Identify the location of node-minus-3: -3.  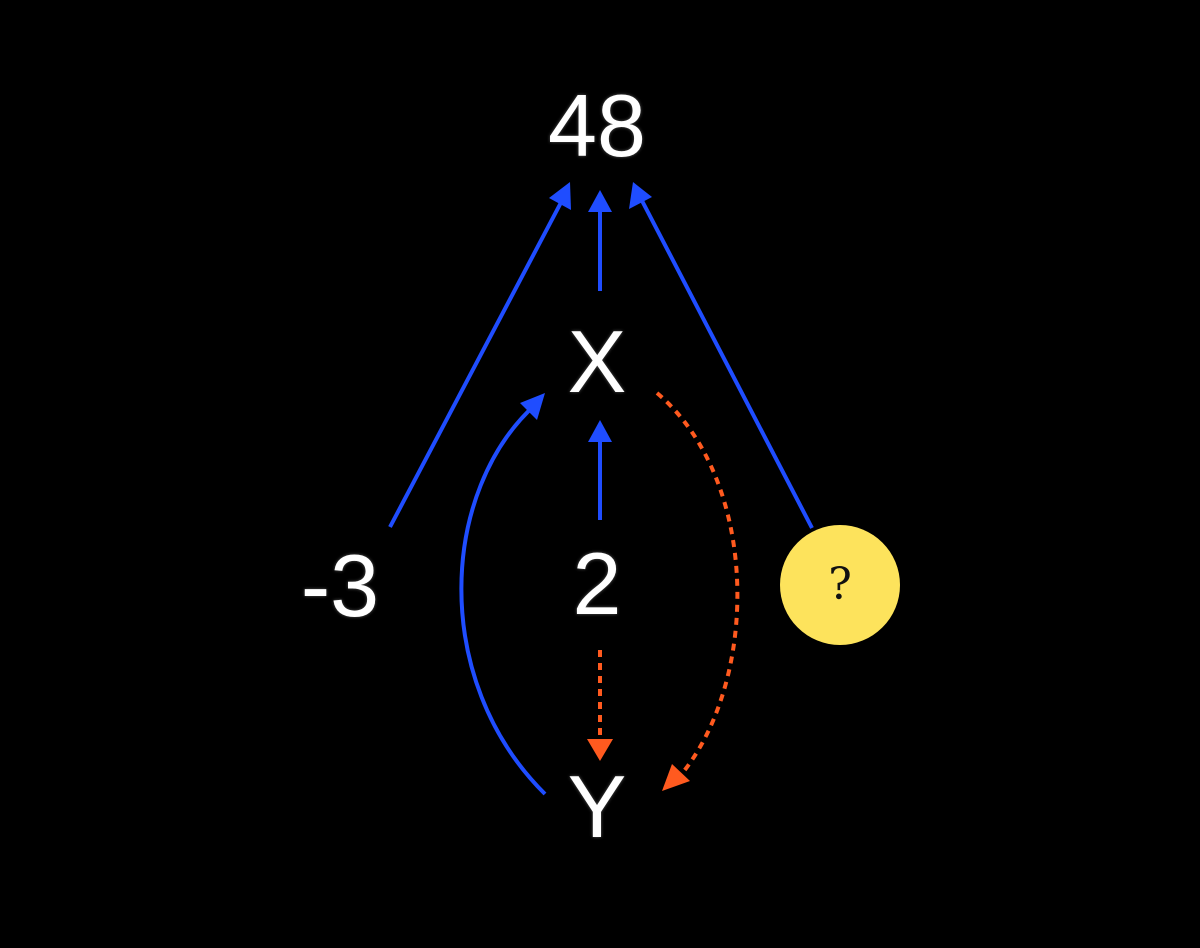
(340, 585).